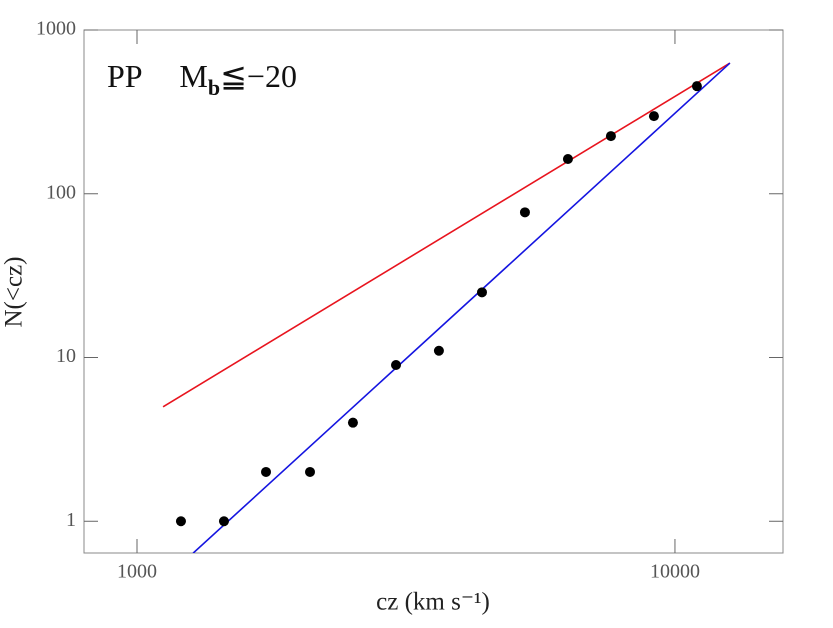  Describe the element at coordinates (71, 520) in the screenshot. I see `y-tick-label: 1` at that location.